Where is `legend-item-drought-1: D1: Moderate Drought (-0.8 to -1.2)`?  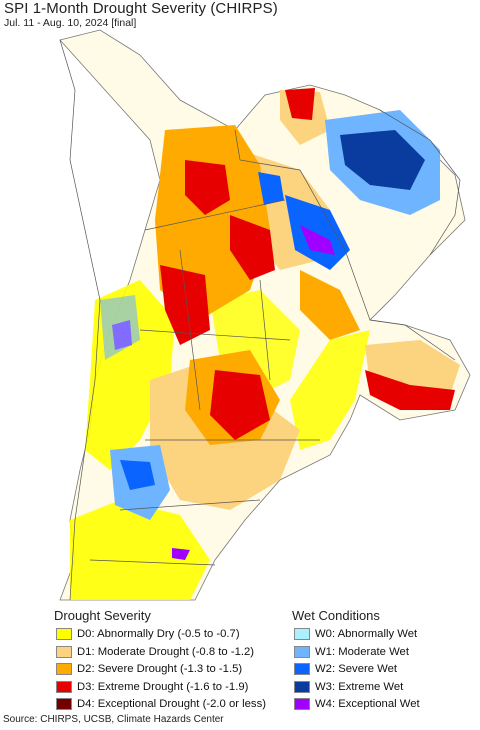 legend-item-drought-1: D1: Moderate Drought (-0.8 to -1.2) is located at coordinates (155, 652).